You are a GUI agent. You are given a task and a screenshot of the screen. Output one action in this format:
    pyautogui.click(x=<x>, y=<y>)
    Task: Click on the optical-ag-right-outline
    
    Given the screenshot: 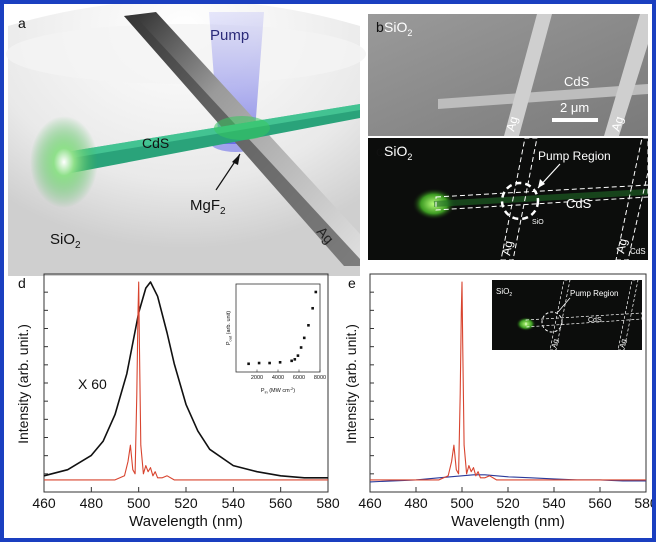 What is the action you would take?
    pyautogui.click(x=632, y=199)
    